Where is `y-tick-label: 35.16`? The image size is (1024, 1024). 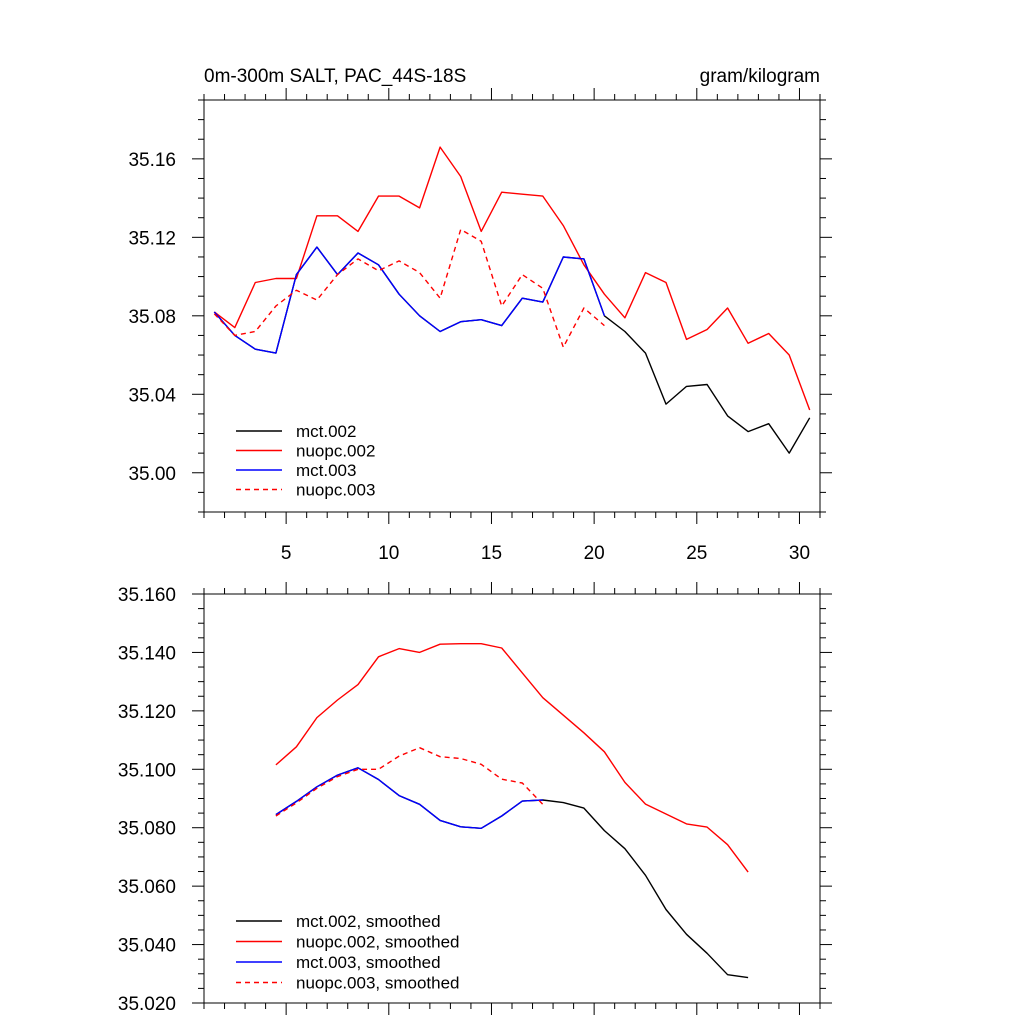 y-tick-label: 35.16 is located at coordinates (152, 160).